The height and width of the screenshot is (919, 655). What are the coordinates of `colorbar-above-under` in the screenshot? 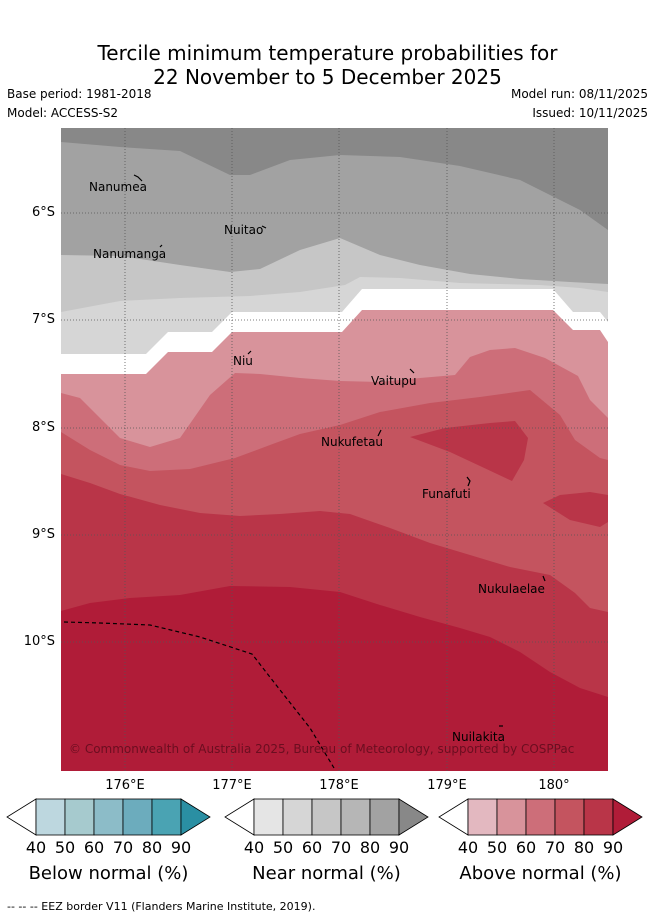 It's located at (453, 817).